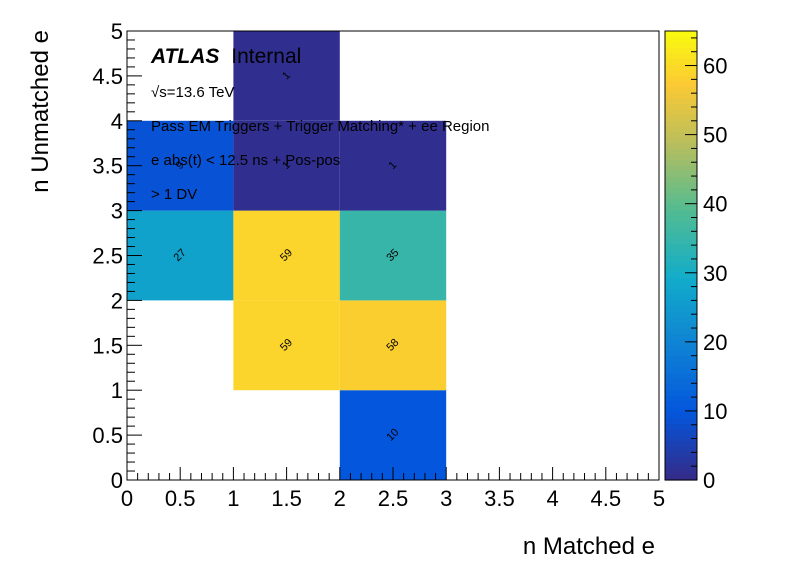 Image resolution: width=796 pixels, height=572 pixels. I want to click on y-tick-label: 2, so click(117, 300).